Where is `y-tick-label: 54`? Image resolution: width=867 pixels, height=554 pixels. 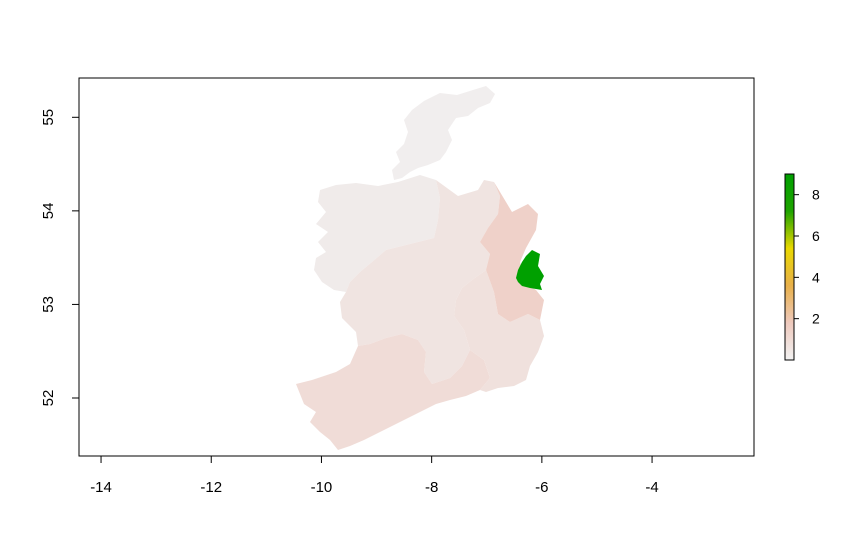 y-tick-label: 54 is located at coordinates (48, 211).